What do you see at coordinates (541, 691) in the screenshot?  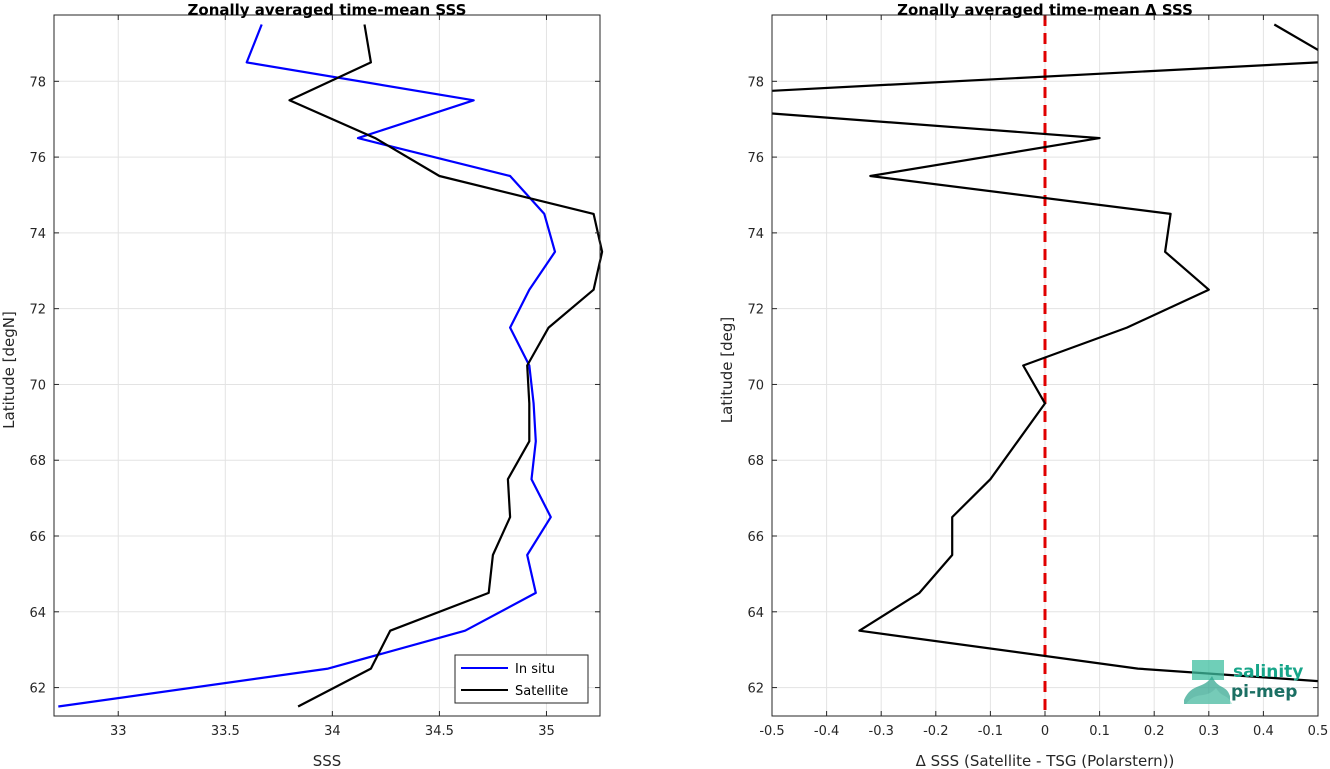 I see `legend-label-satellite: Satellite` at bounding box center [541, 691].